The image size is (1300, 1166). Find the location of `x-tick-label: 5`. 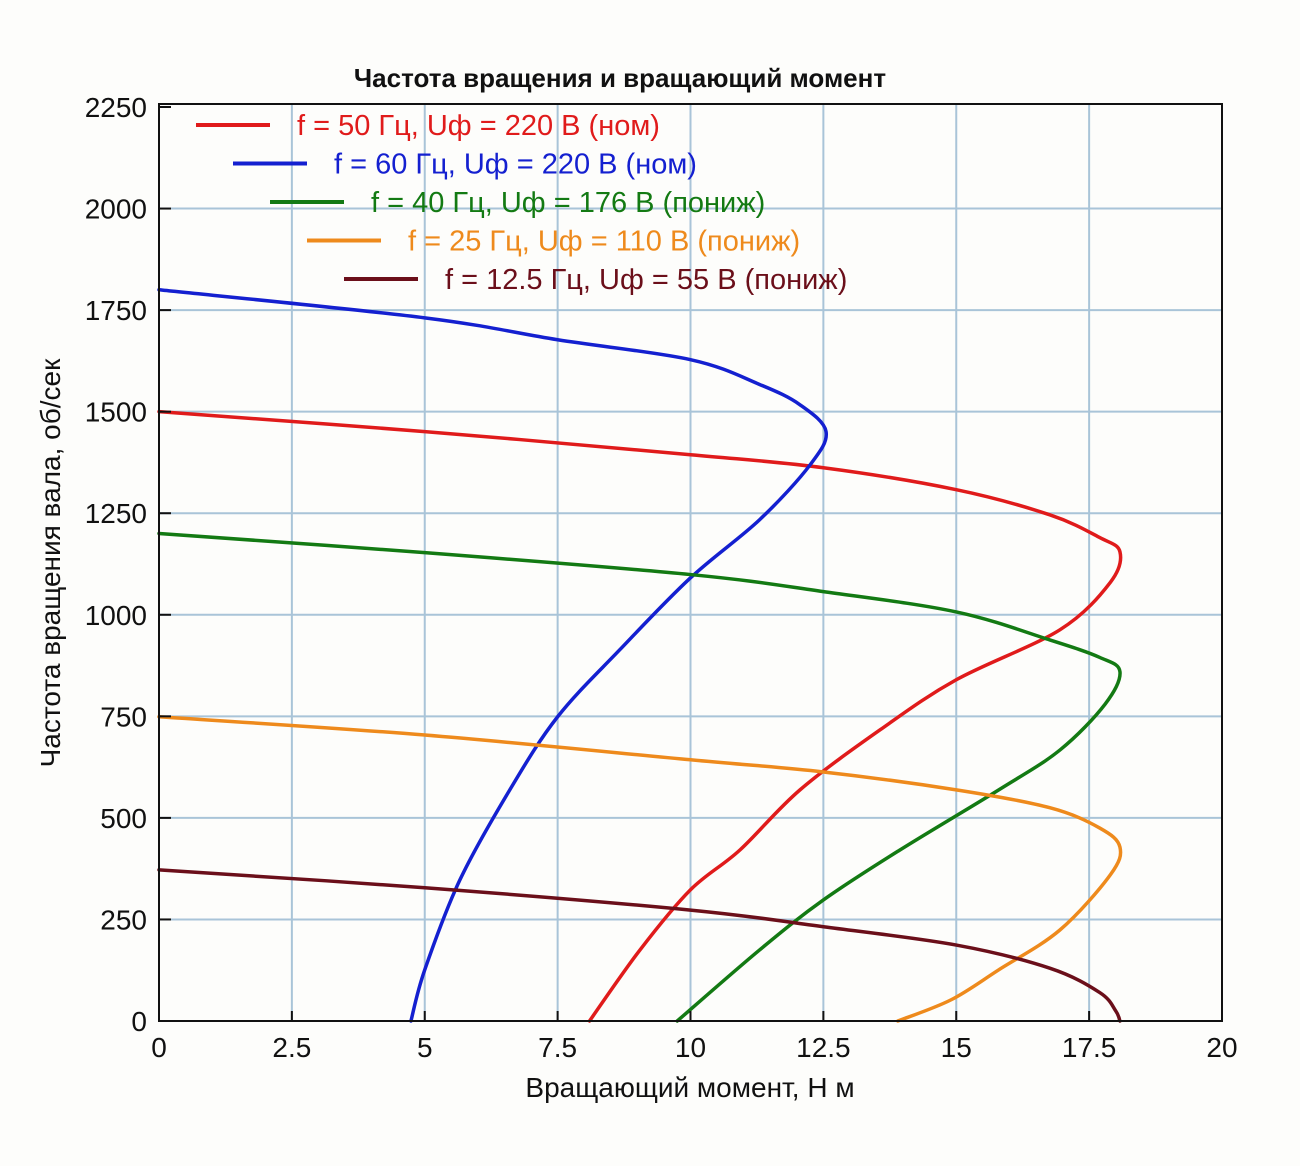

x-tick-label: 5 is located at coordinates (425, 1047).